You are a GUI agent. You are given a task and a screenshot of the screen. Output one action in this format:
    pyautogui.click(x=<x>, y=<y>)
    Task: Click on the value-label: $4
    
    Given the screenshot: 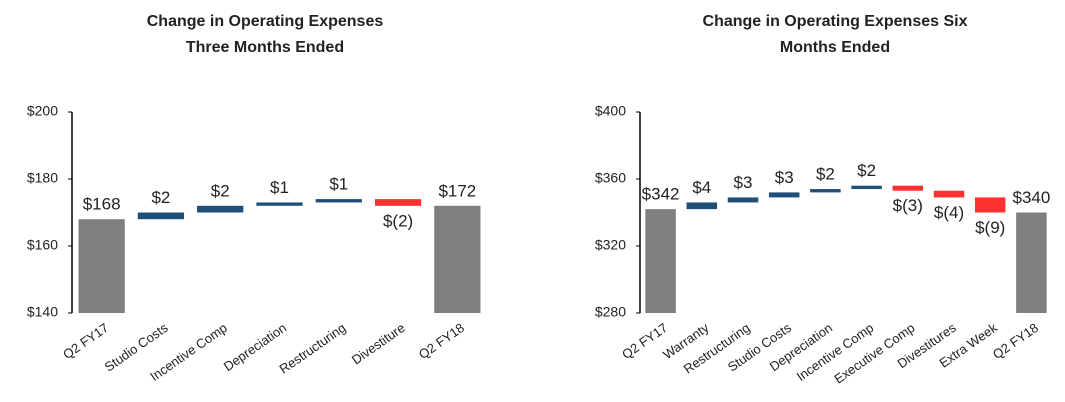 What is the action you would take?
    pyautogui.click(x=701, y=187)
    